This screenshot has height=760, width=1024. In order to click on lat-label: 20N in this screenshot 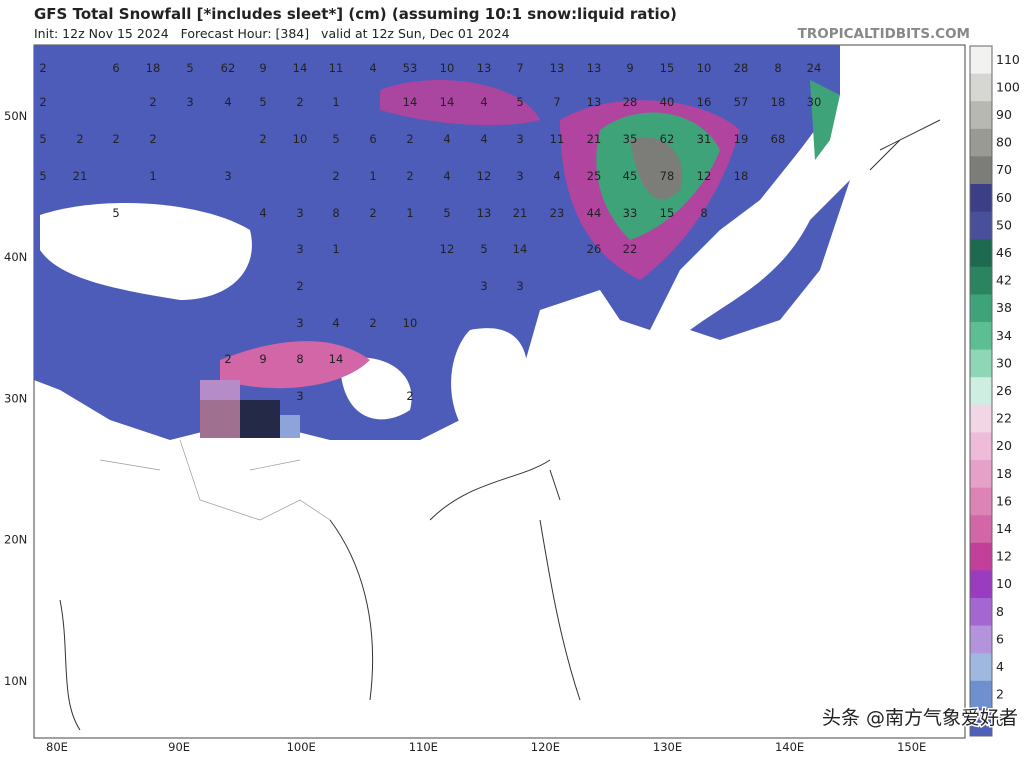, I will do `click(15, 540)`.